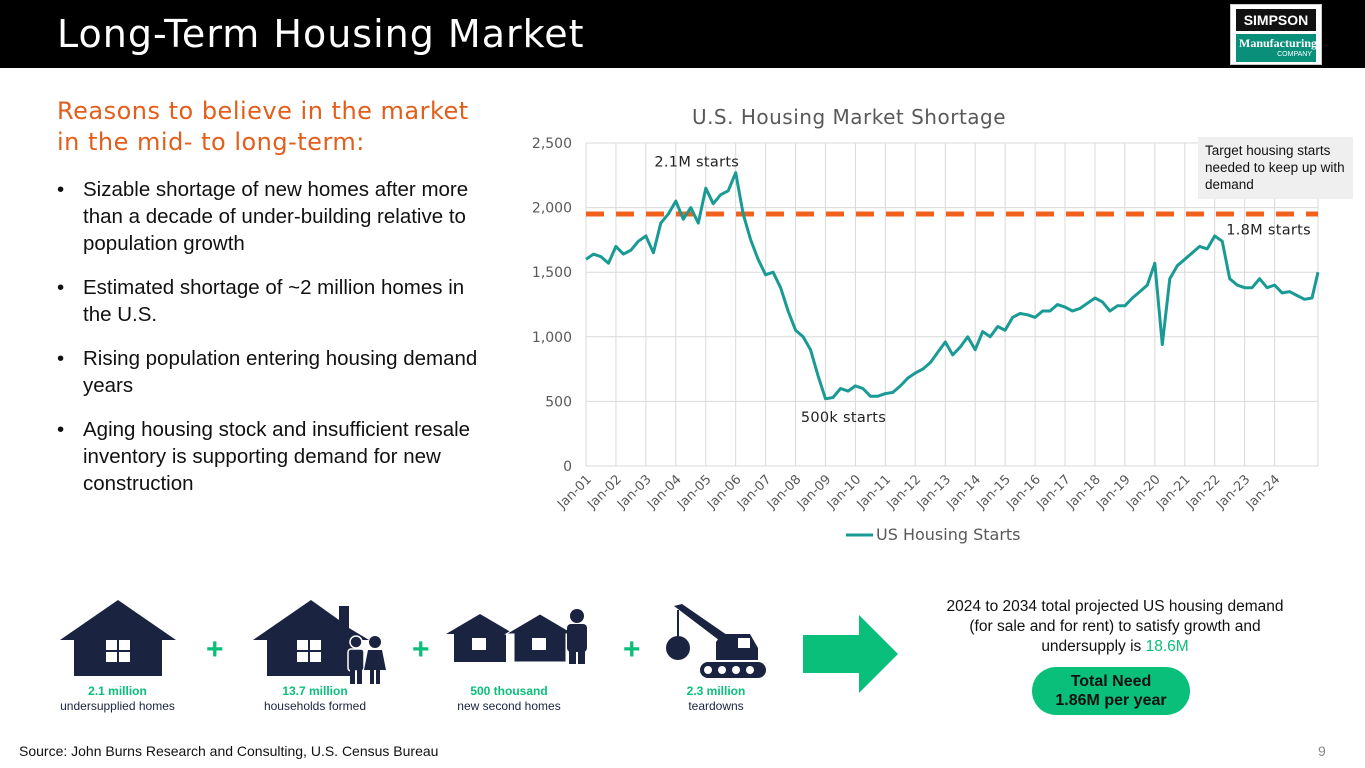 This screenshot has width=1365, height=768. I want to click on x-tick-label: Jan-08, so click(784, 492).